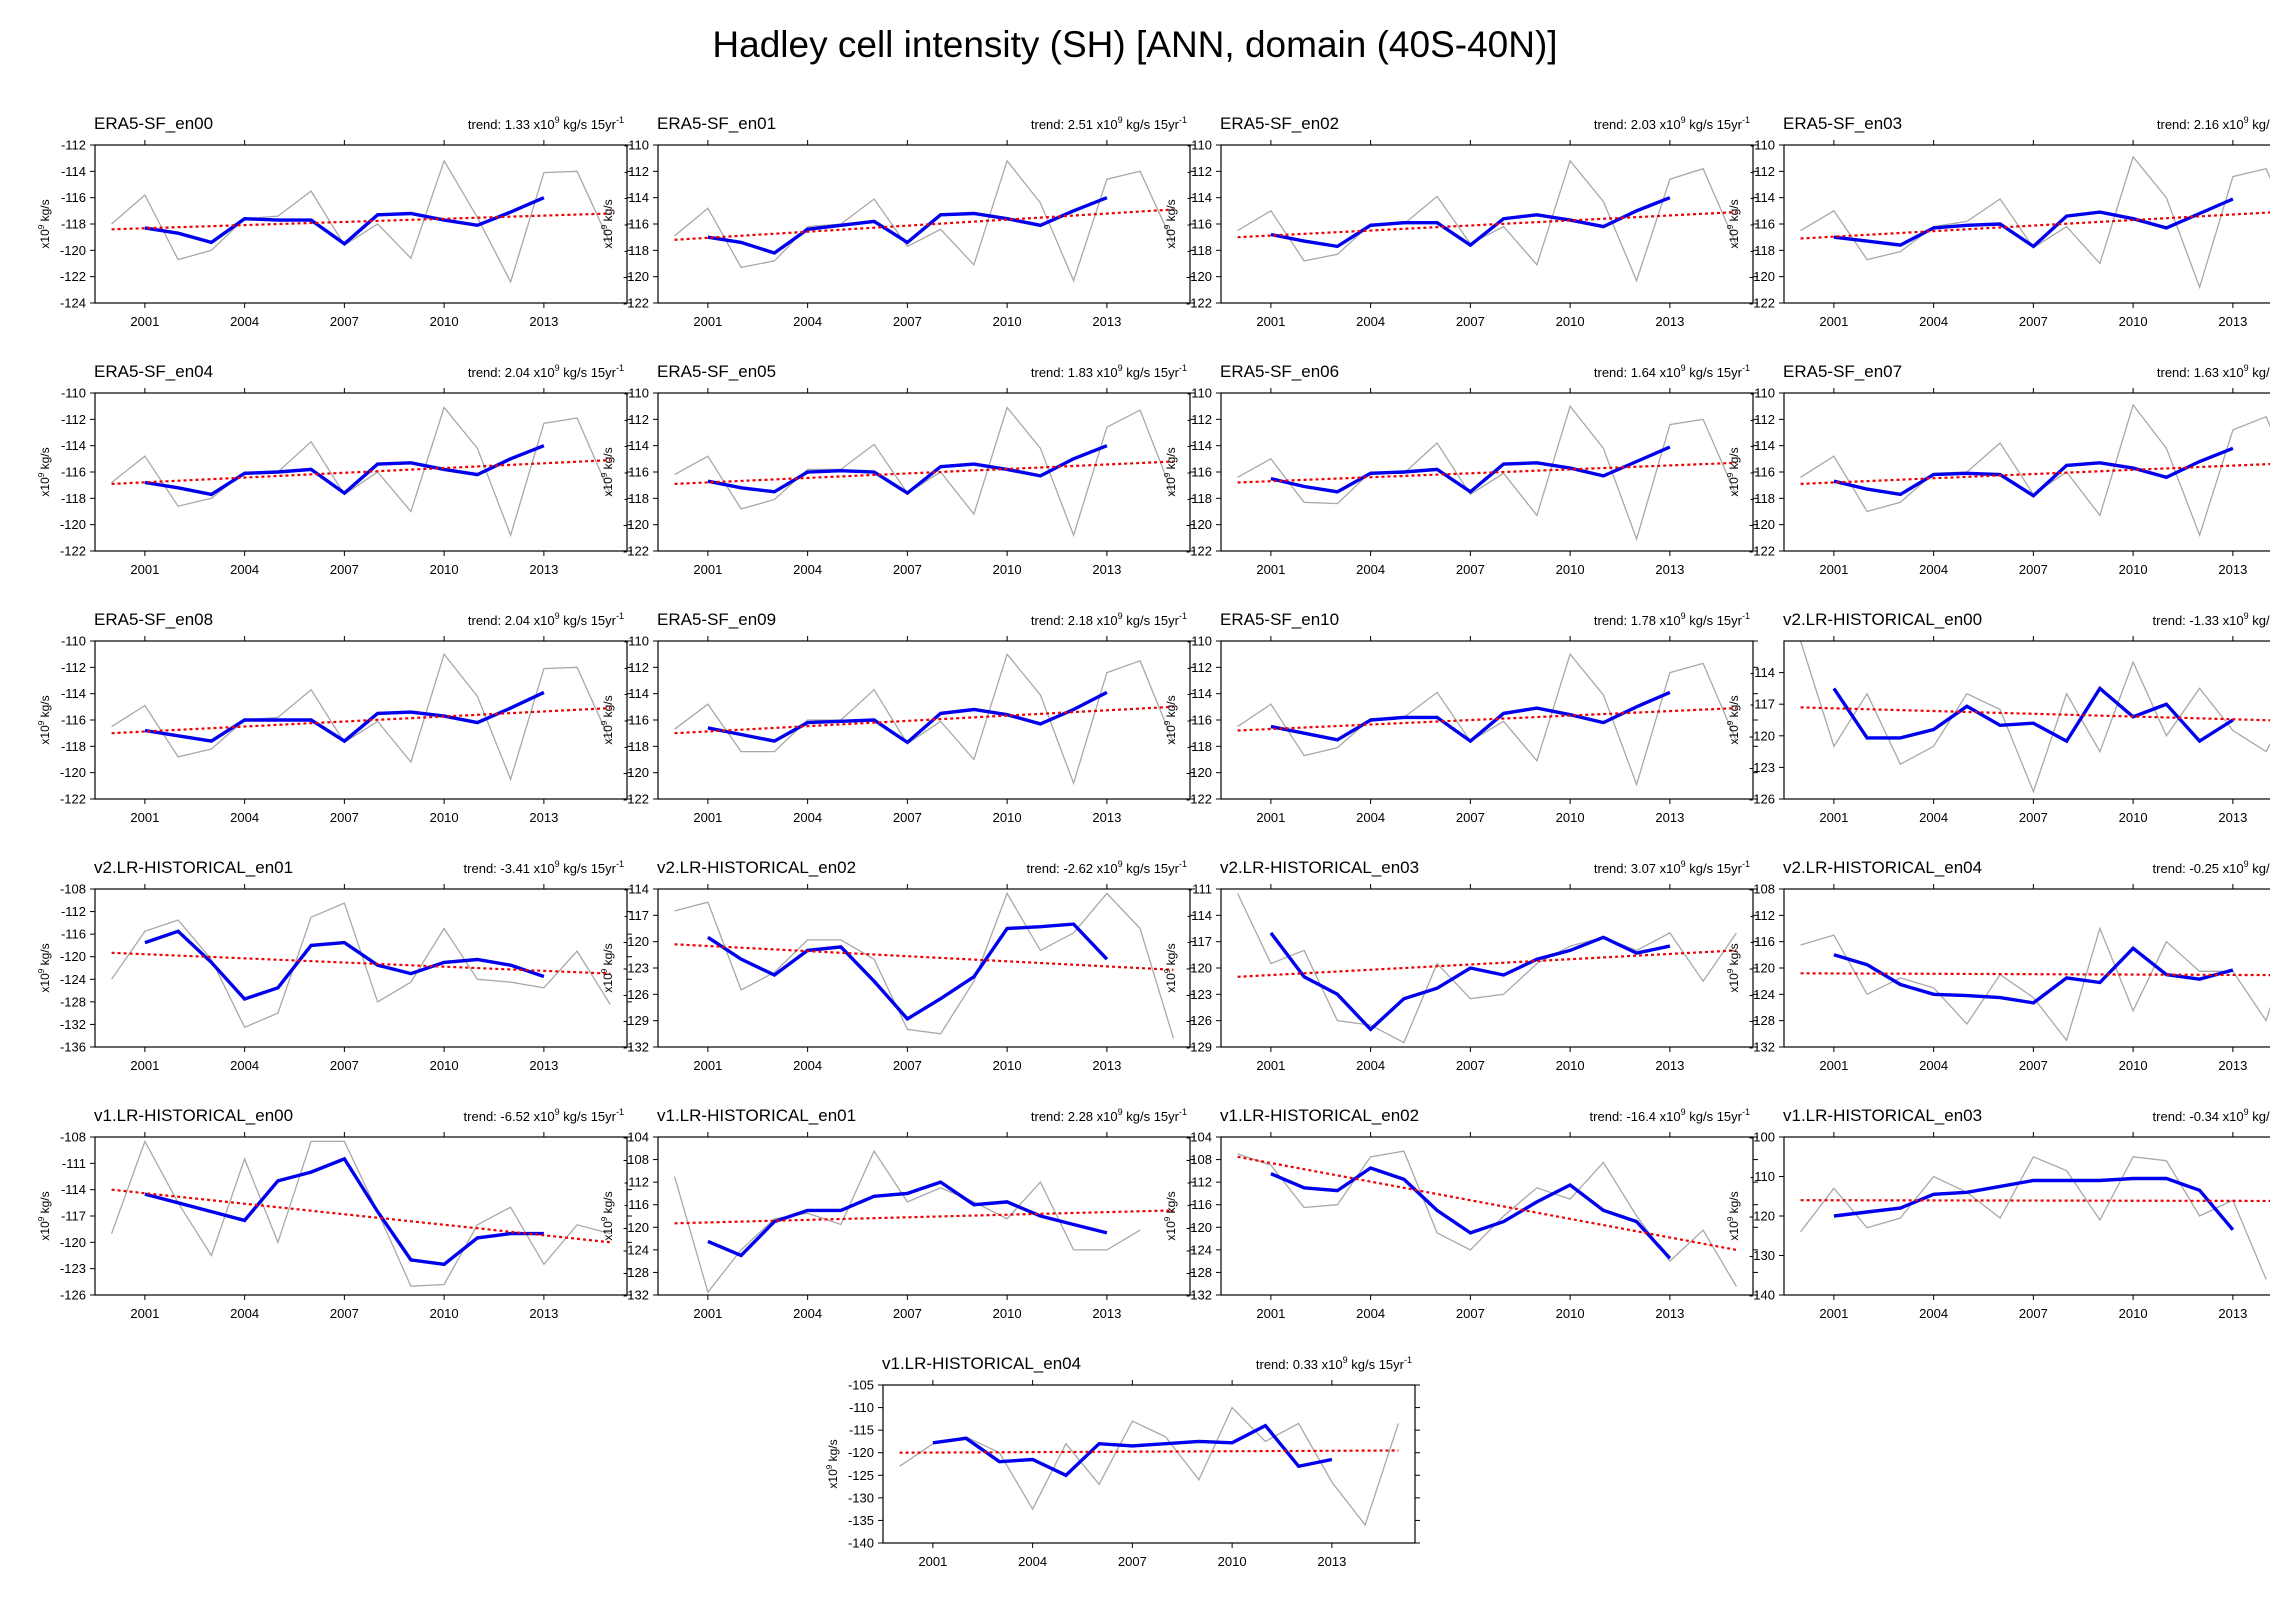  What do you see at coordinates (1882, 1115) in the screenshot?
I see `panel-title: v1.LR-HISTORICAL_en03` at bounding box center [1882, 1115].